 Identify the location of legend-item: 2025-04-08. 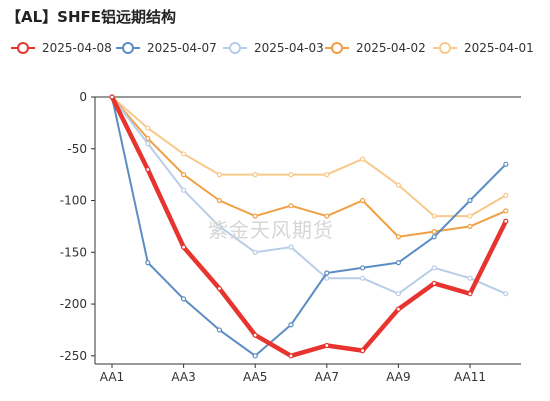
(61, 48).